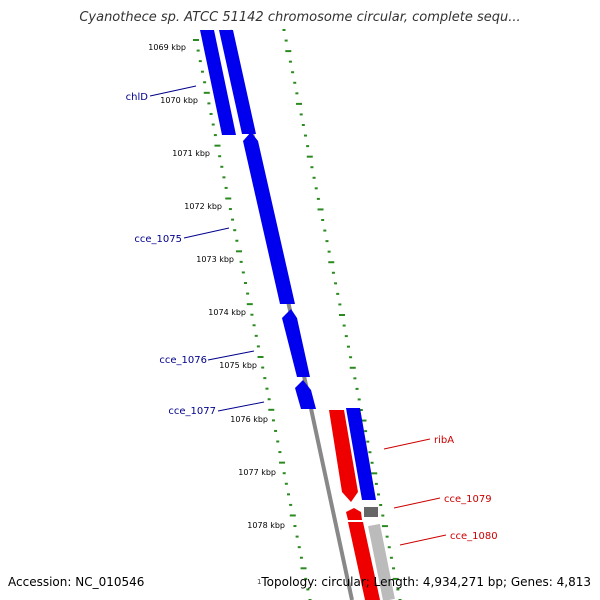 Image resolution: width=600 pixels, height=600 pixels. What do you see at coordinates (407, 444) in the screenshot?
I see `leader-ribA` at bounding box center [407, 444].